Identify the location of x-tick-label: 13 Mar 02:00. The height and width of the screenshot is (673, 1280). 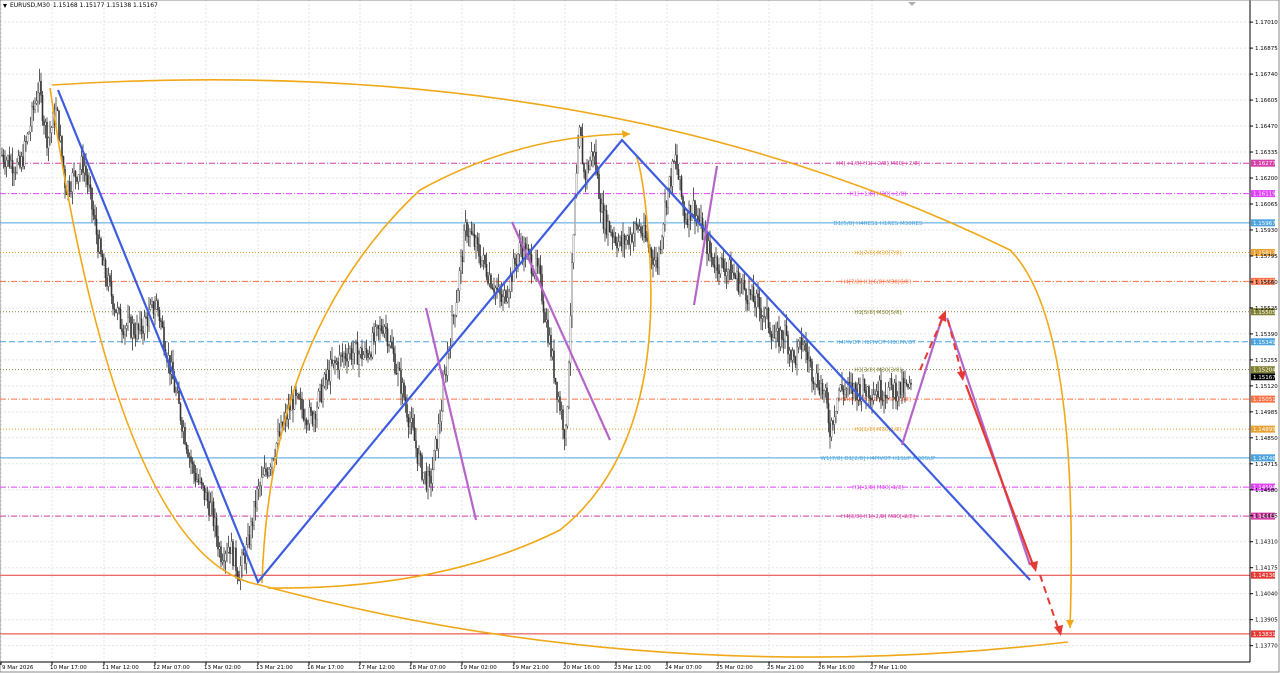
(222, 668).